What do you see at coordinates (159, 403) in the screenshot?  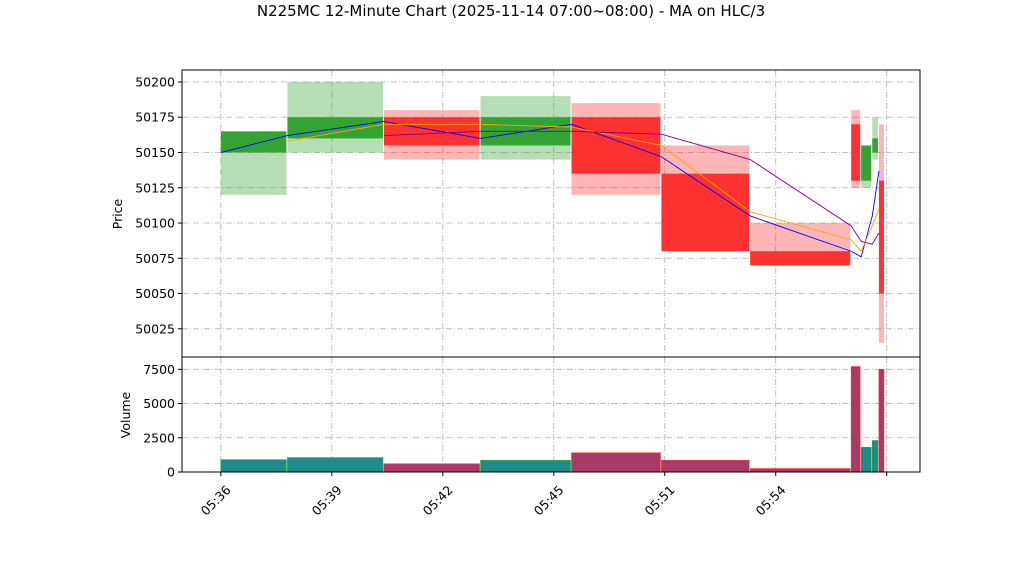 I see `volume-tick-label: 5000` at bounding box center [159, 403].